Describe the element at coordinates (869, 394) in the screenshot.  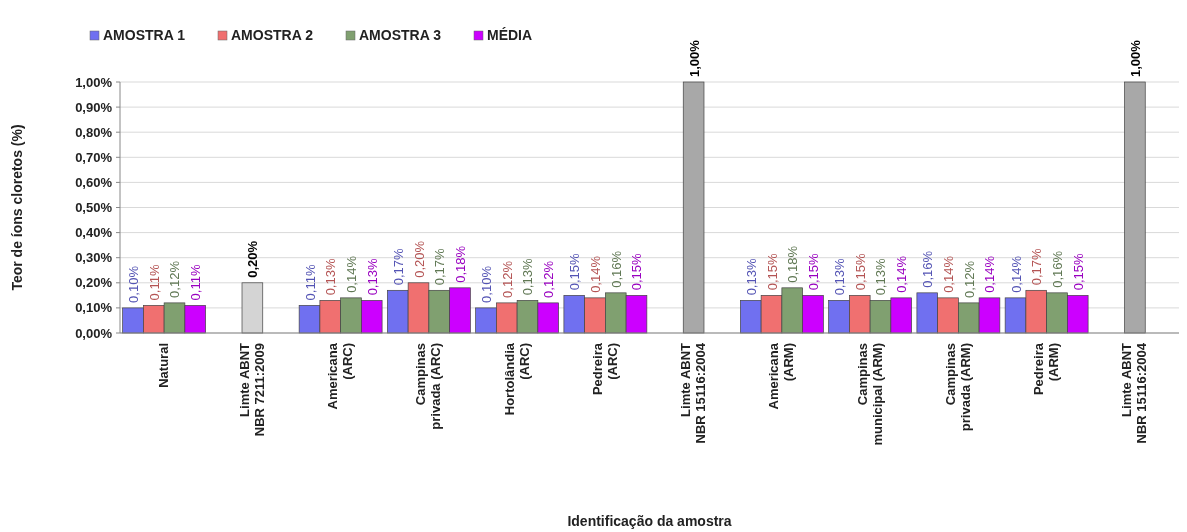
I see `x-tick-label: Campinas municipal (ARM)` at that location.